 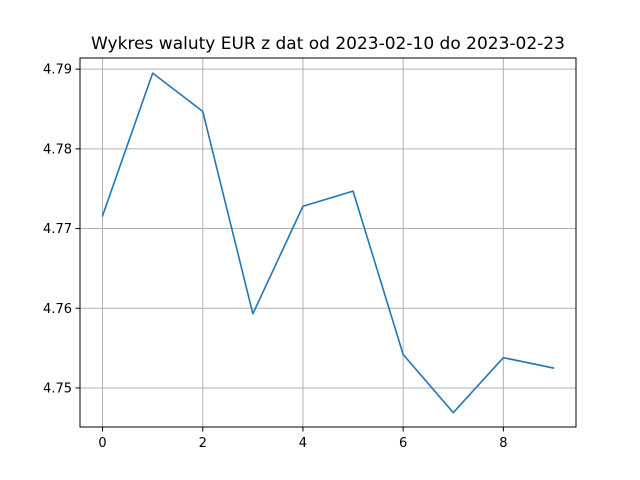 I want to click on x-tick-label: 6, so click(x=403, y=443).